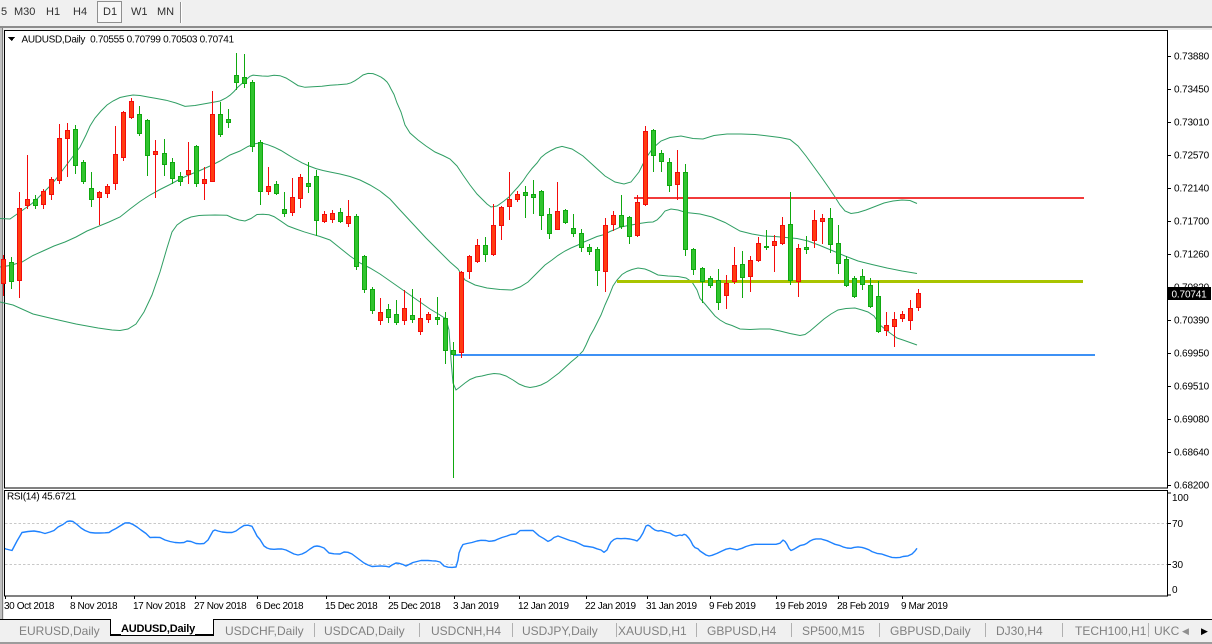  Describe the element at coordinates (671, 606) in the screenshot. I see `svg-text: 31 Jan 2019` at that location.